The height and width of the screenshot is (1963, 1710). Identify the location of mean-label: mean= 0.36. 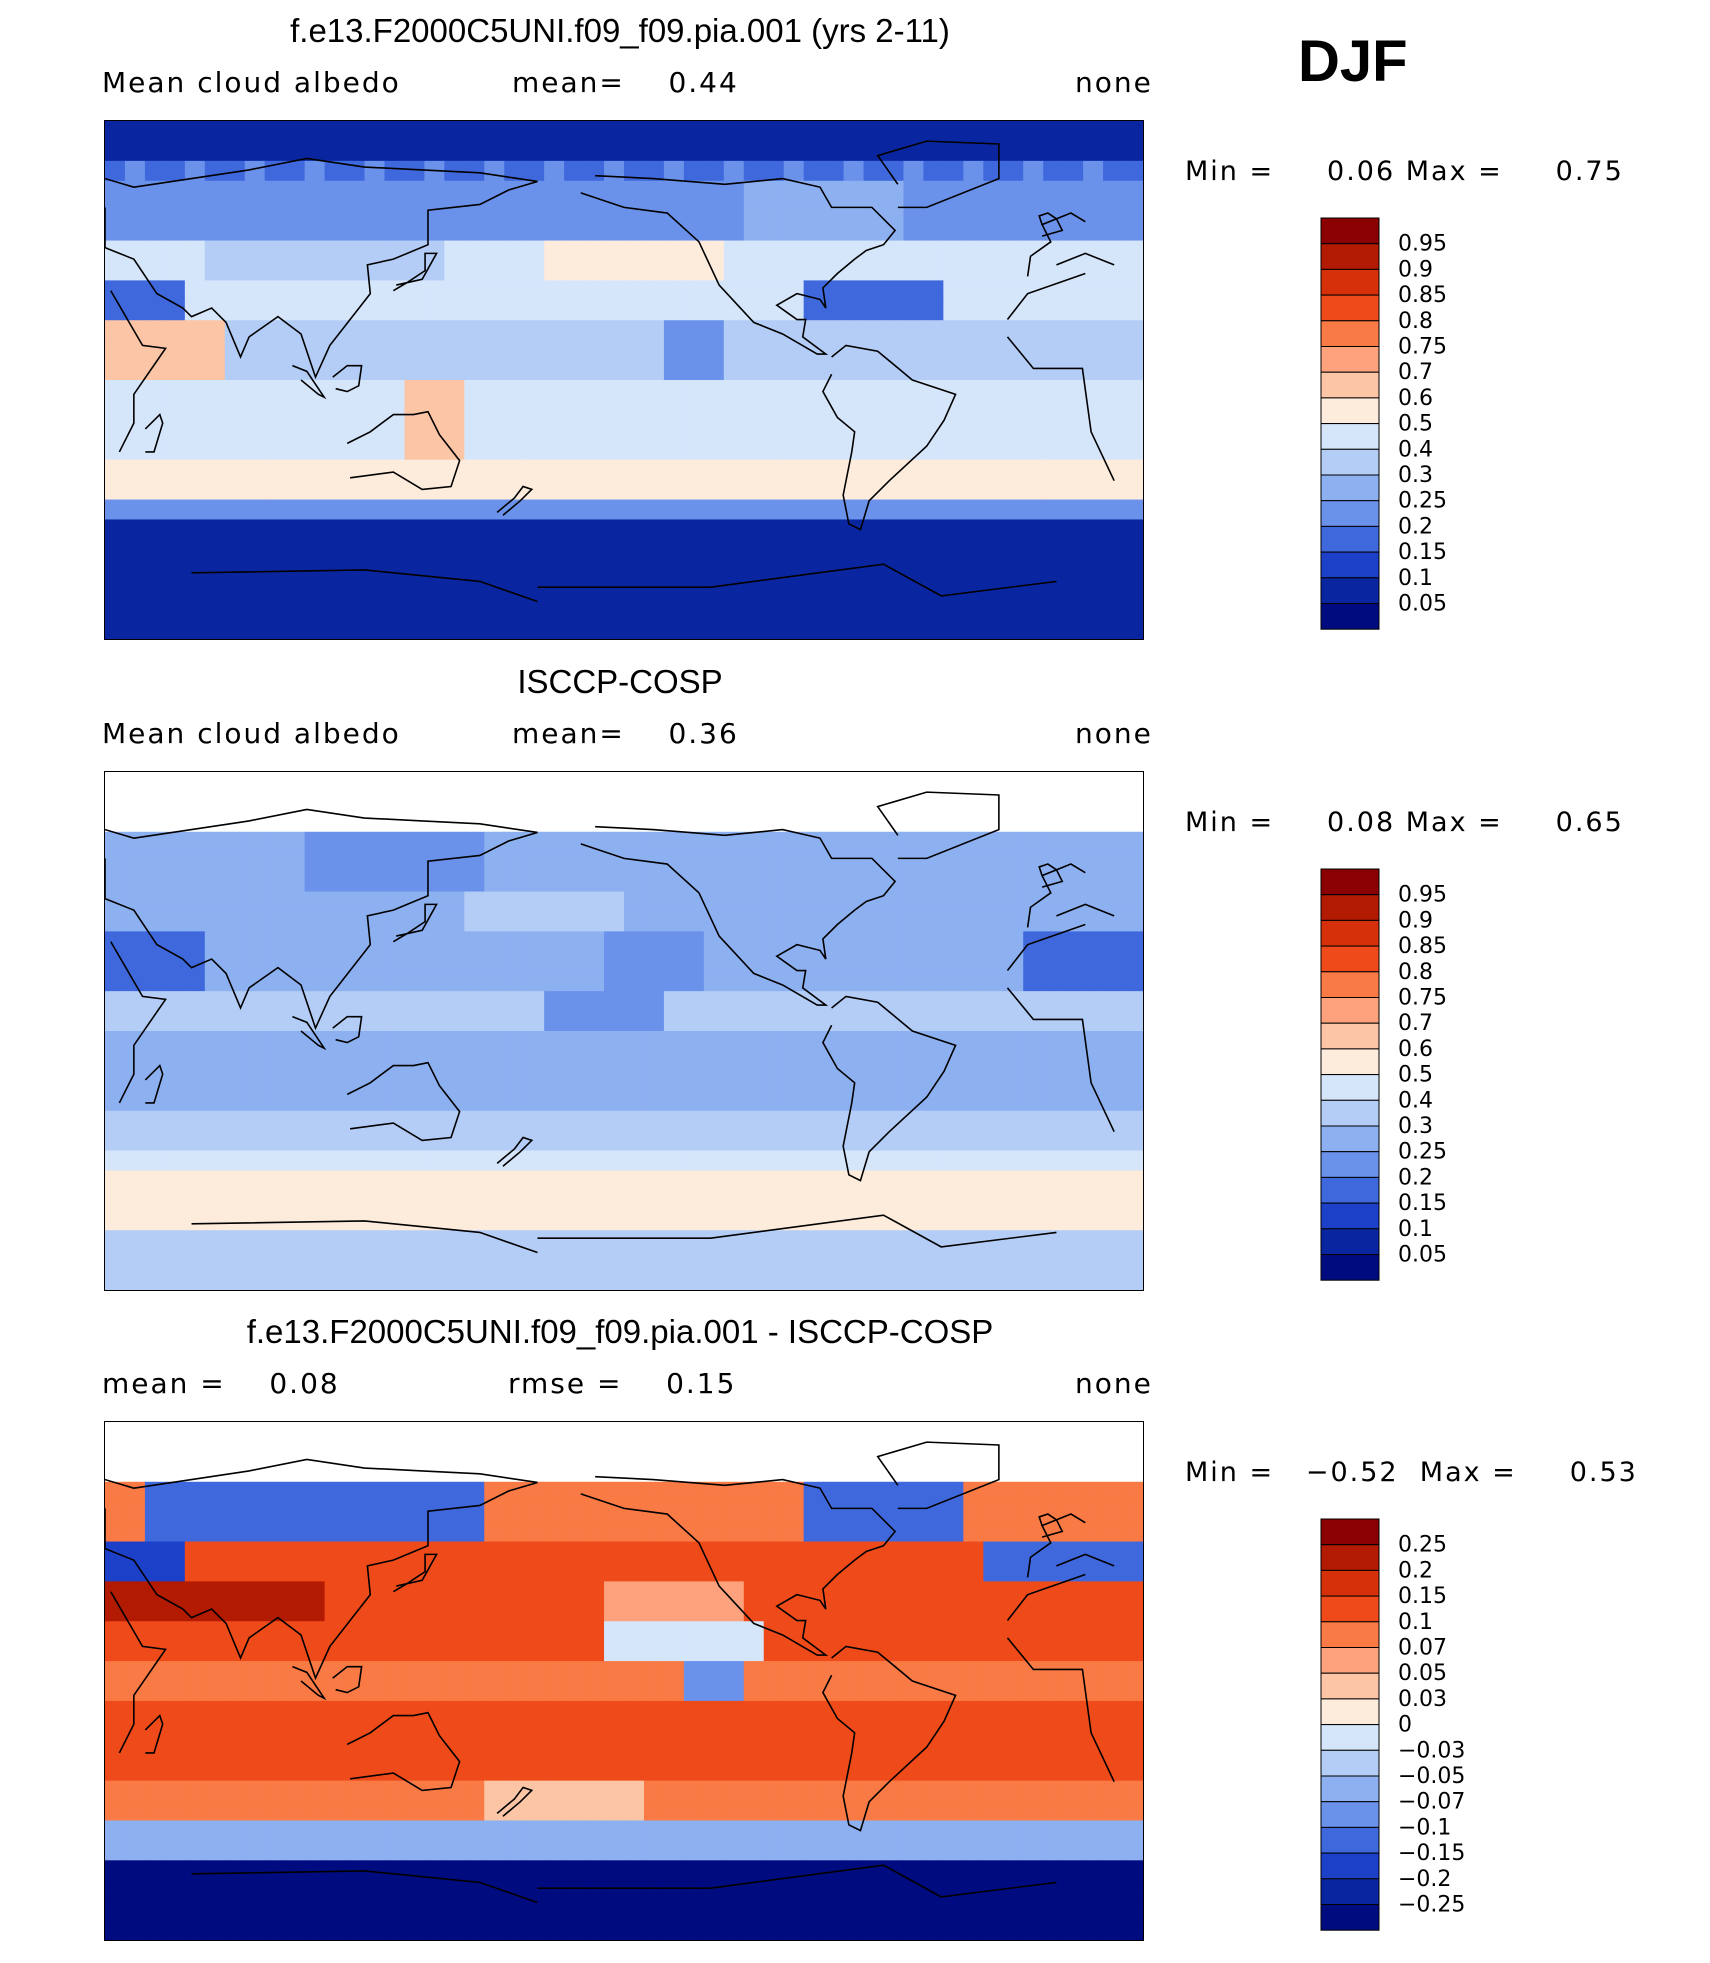
(625, 733).